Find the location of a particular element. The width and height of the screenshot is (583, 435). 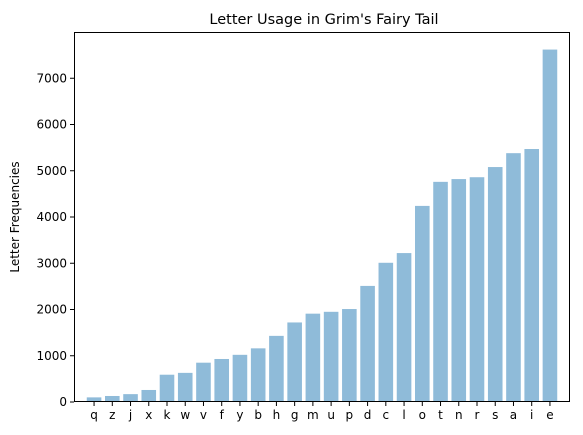

bar-a is located at coordinates (513, 277).